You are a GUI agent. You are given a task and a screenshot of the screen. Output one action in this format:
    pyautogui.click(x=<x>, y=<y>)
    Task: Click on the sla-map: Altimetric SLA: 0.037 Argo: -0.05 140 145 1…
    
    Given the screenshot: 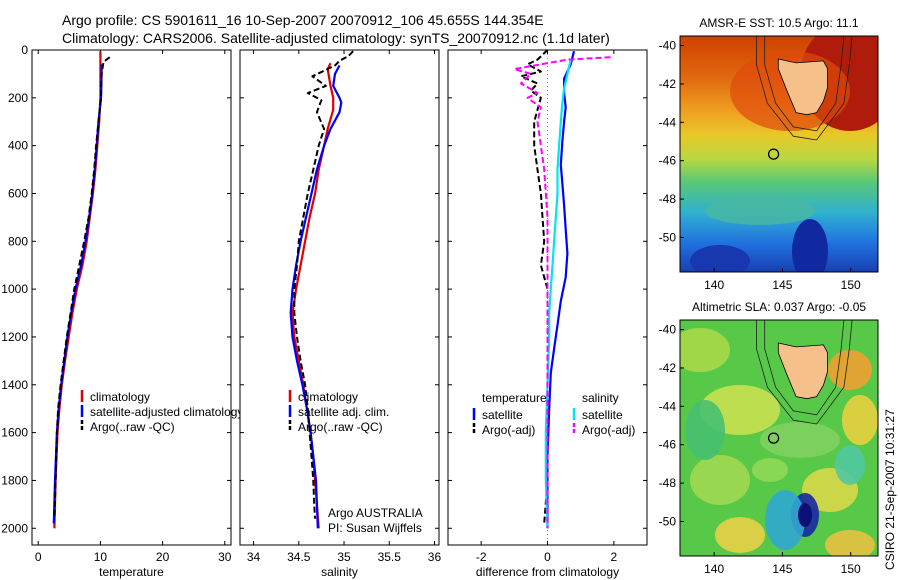 What is the action you would take?
    pyautogui.click(x=769, y=438)
    